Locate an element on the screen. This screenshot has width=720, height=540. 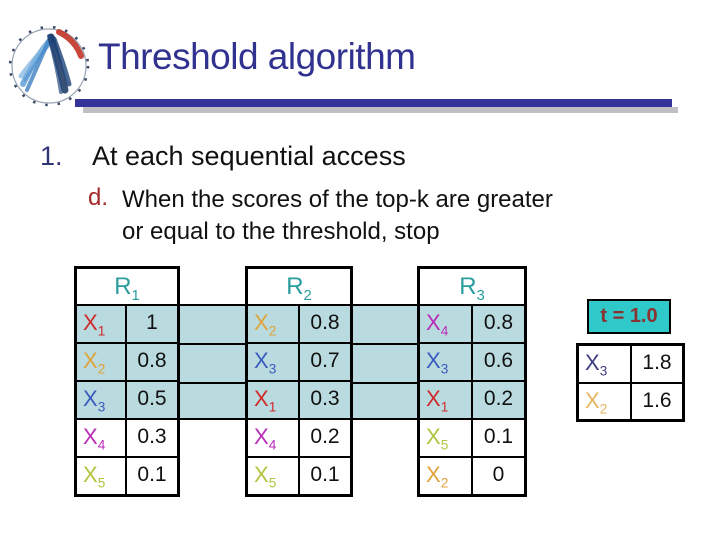
table-row: X1 1 is located at coordinates (127, 323).